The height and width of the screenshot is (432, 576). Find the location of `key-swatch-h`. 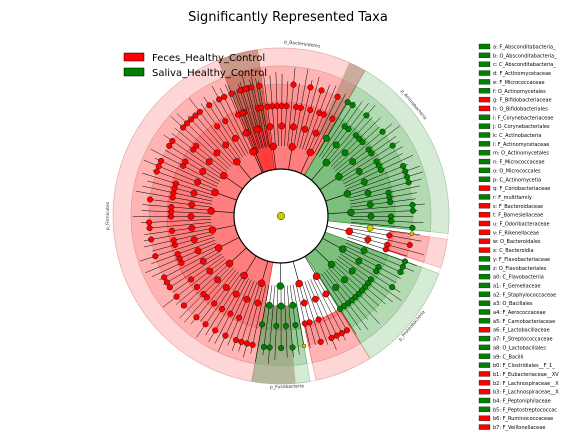

key-swatch-h is located at coordinates (484, 108).